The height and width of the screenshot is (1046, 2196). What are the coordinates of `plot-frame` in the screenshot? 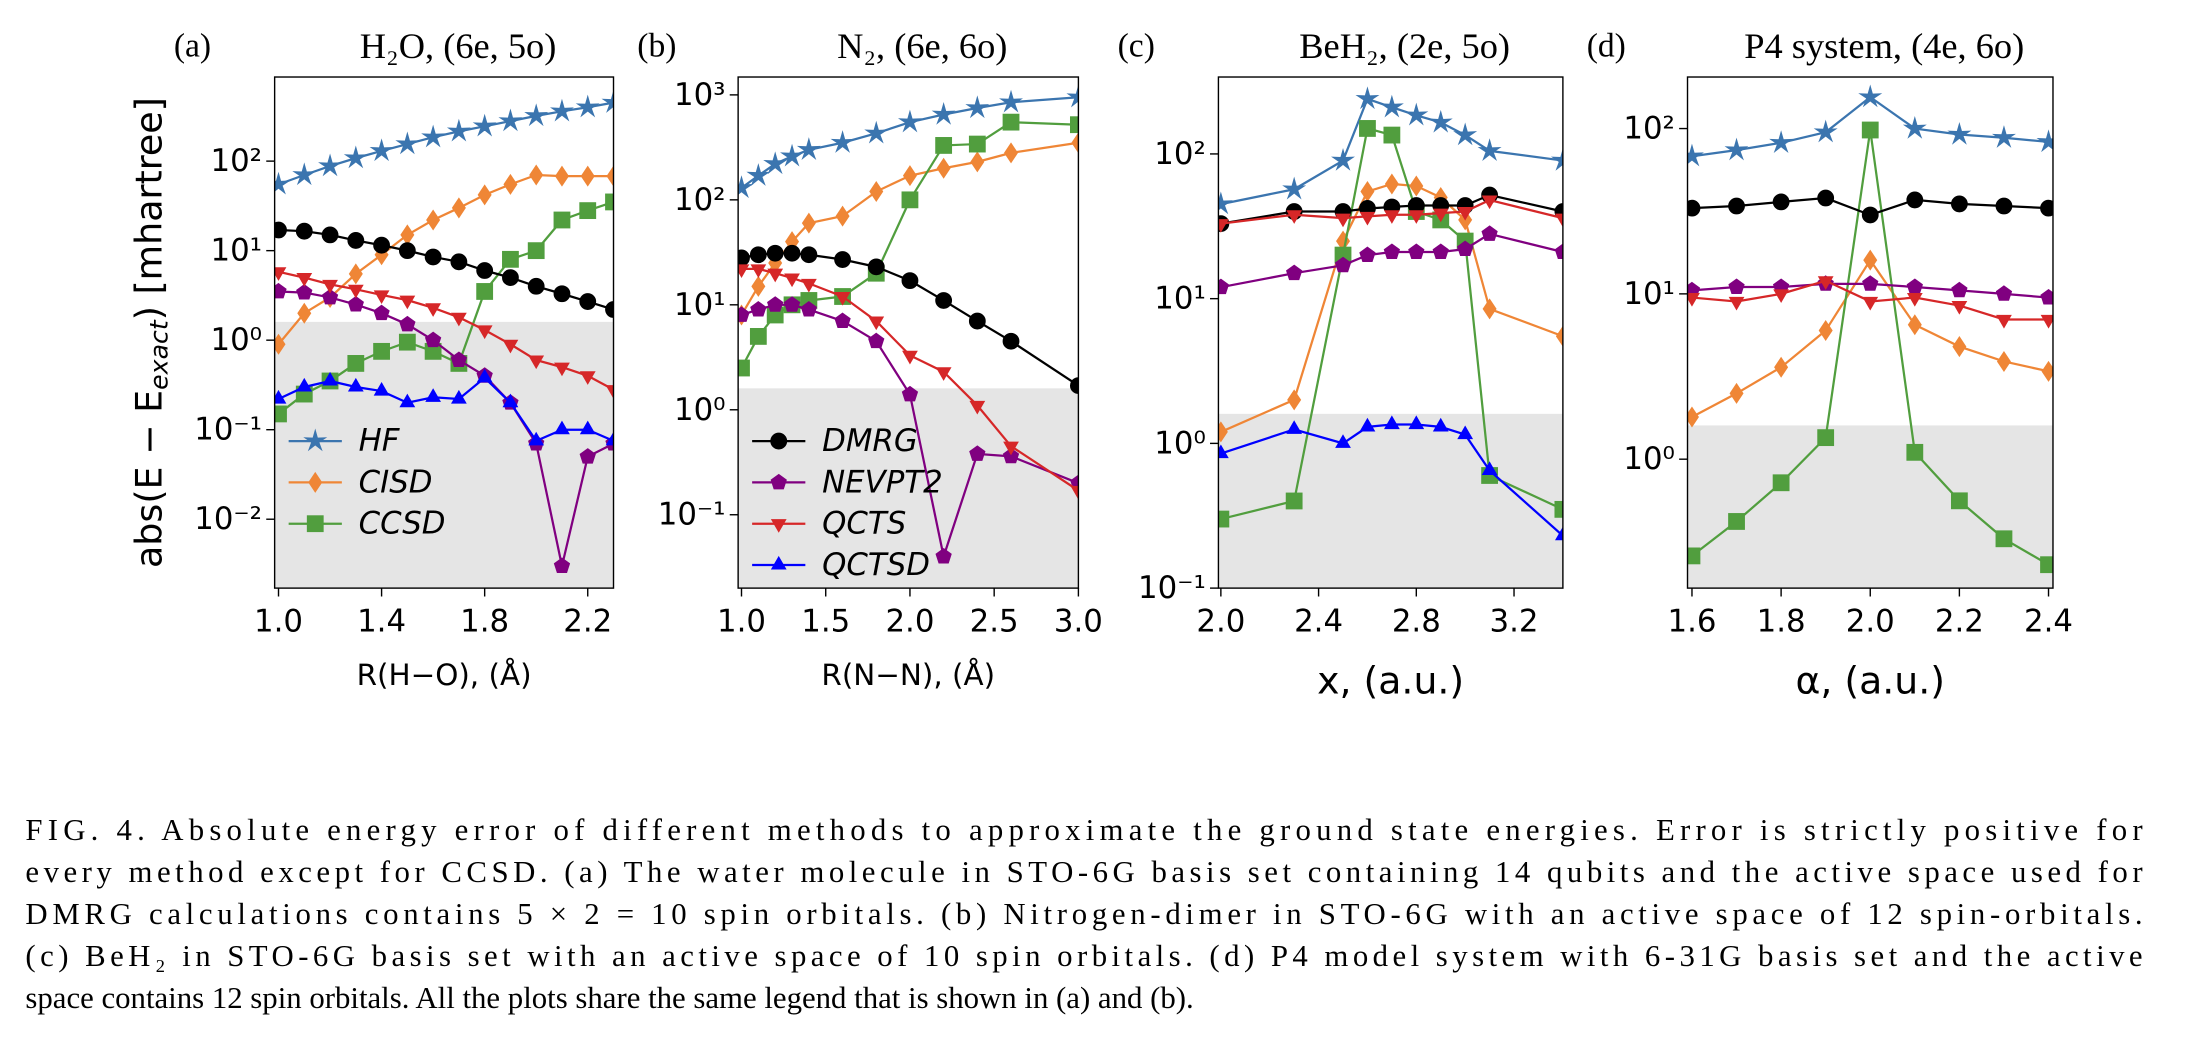 It's located at (444, 332).